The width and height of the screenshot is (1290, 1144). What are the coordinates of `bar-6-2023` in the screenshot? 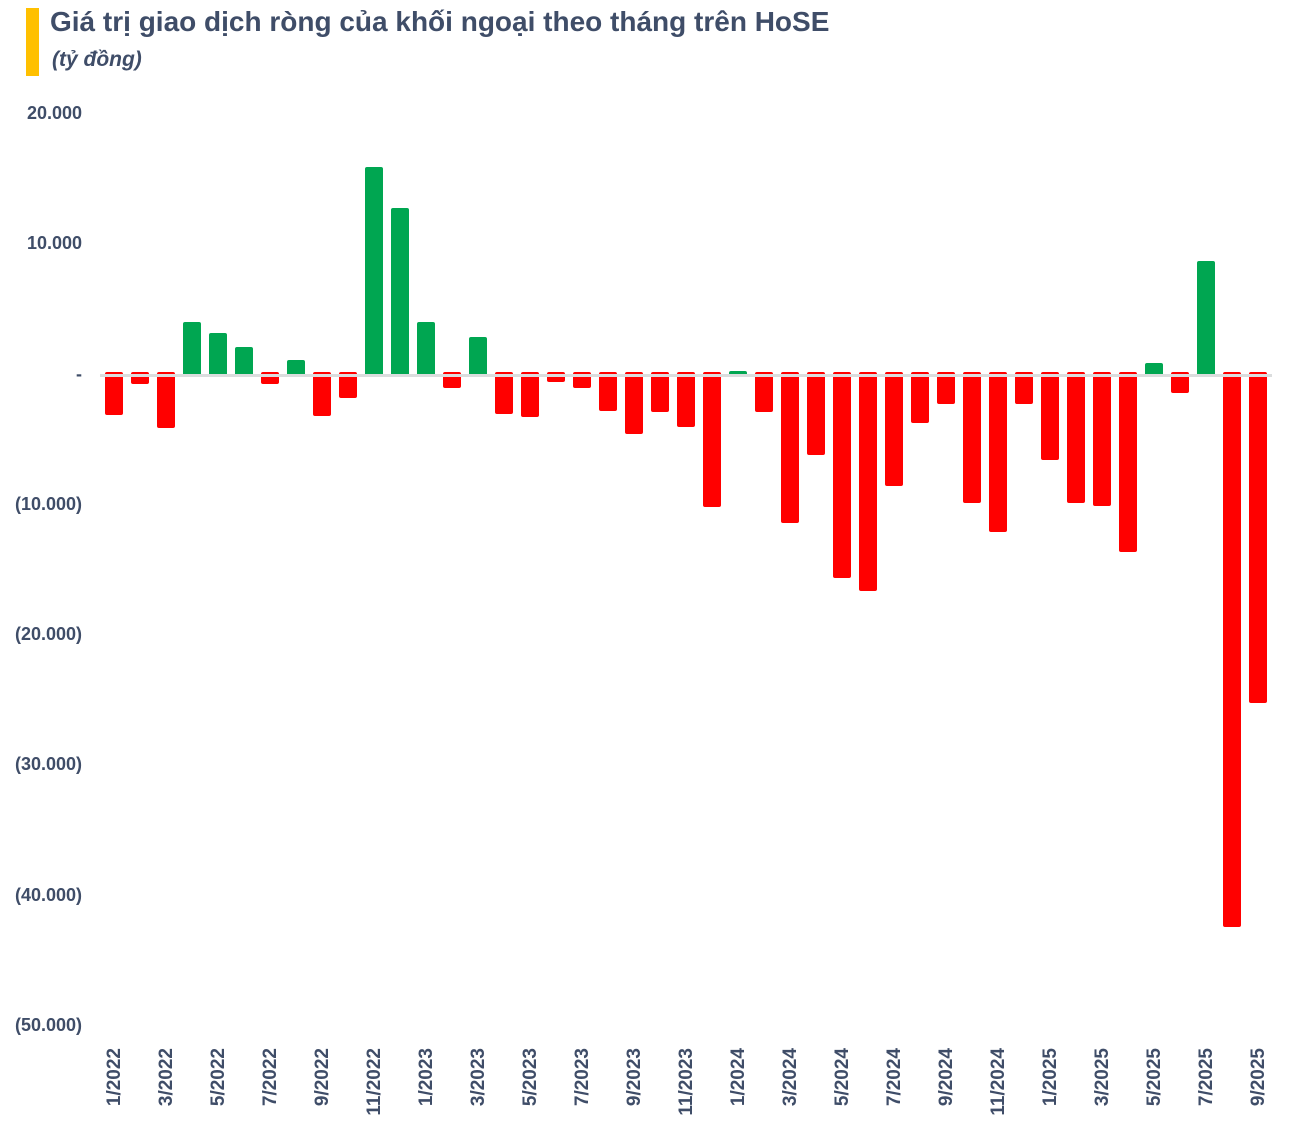 It's located at (555, 376).